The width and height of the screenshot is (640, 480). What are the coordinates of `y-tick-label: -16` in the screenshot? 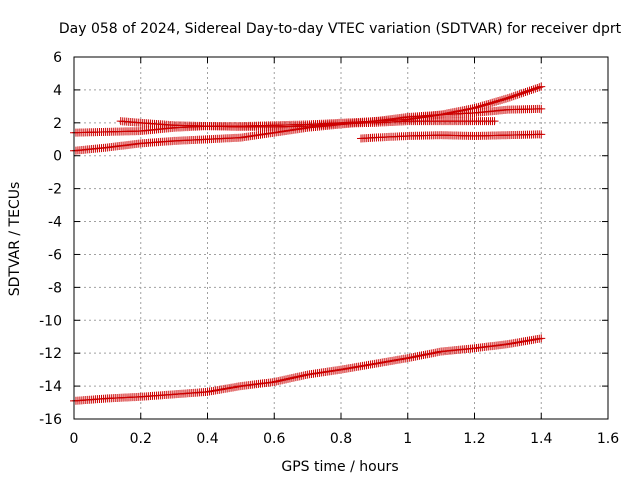 It's located at (50, 420).